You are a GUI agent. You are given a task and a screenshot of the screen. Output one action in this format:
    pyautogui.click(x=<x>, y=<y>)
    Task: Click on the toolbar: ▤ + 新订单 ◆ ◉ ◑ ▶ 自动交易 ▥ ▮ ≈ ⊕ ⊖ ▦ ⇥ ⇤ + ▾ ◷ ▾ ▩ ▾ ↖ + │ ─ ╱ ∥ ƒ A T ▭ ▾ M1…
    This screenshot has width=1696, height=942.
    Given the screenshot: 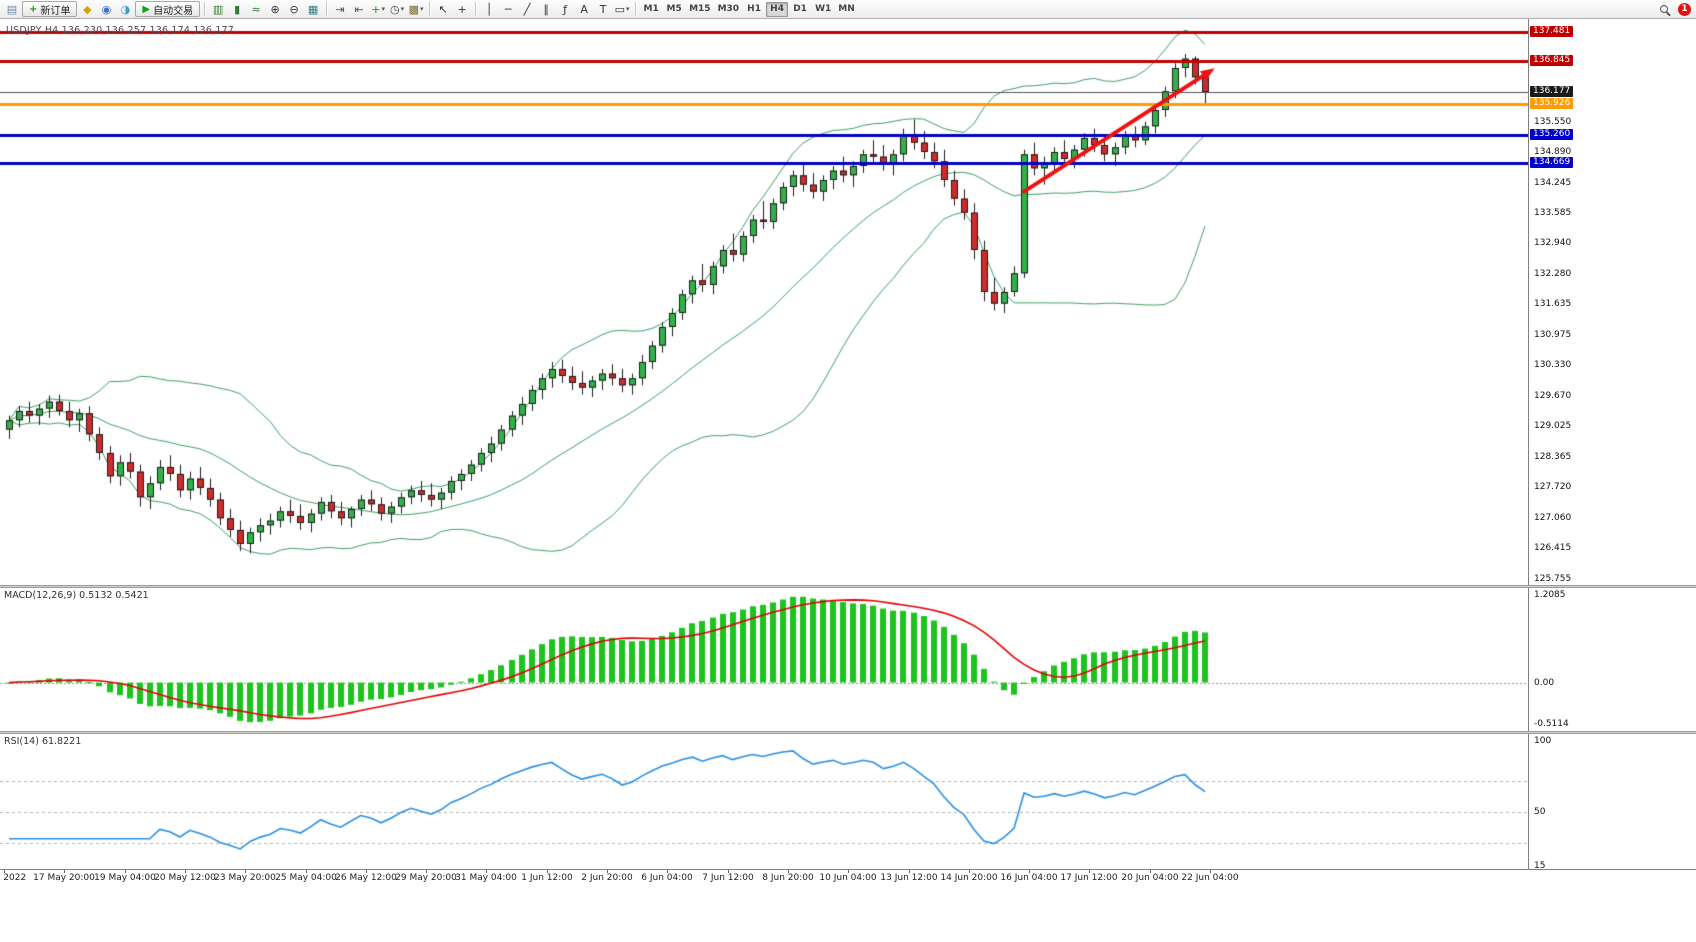 What is the action you would take?
    pyautogui.click(x=848, y=9)
    